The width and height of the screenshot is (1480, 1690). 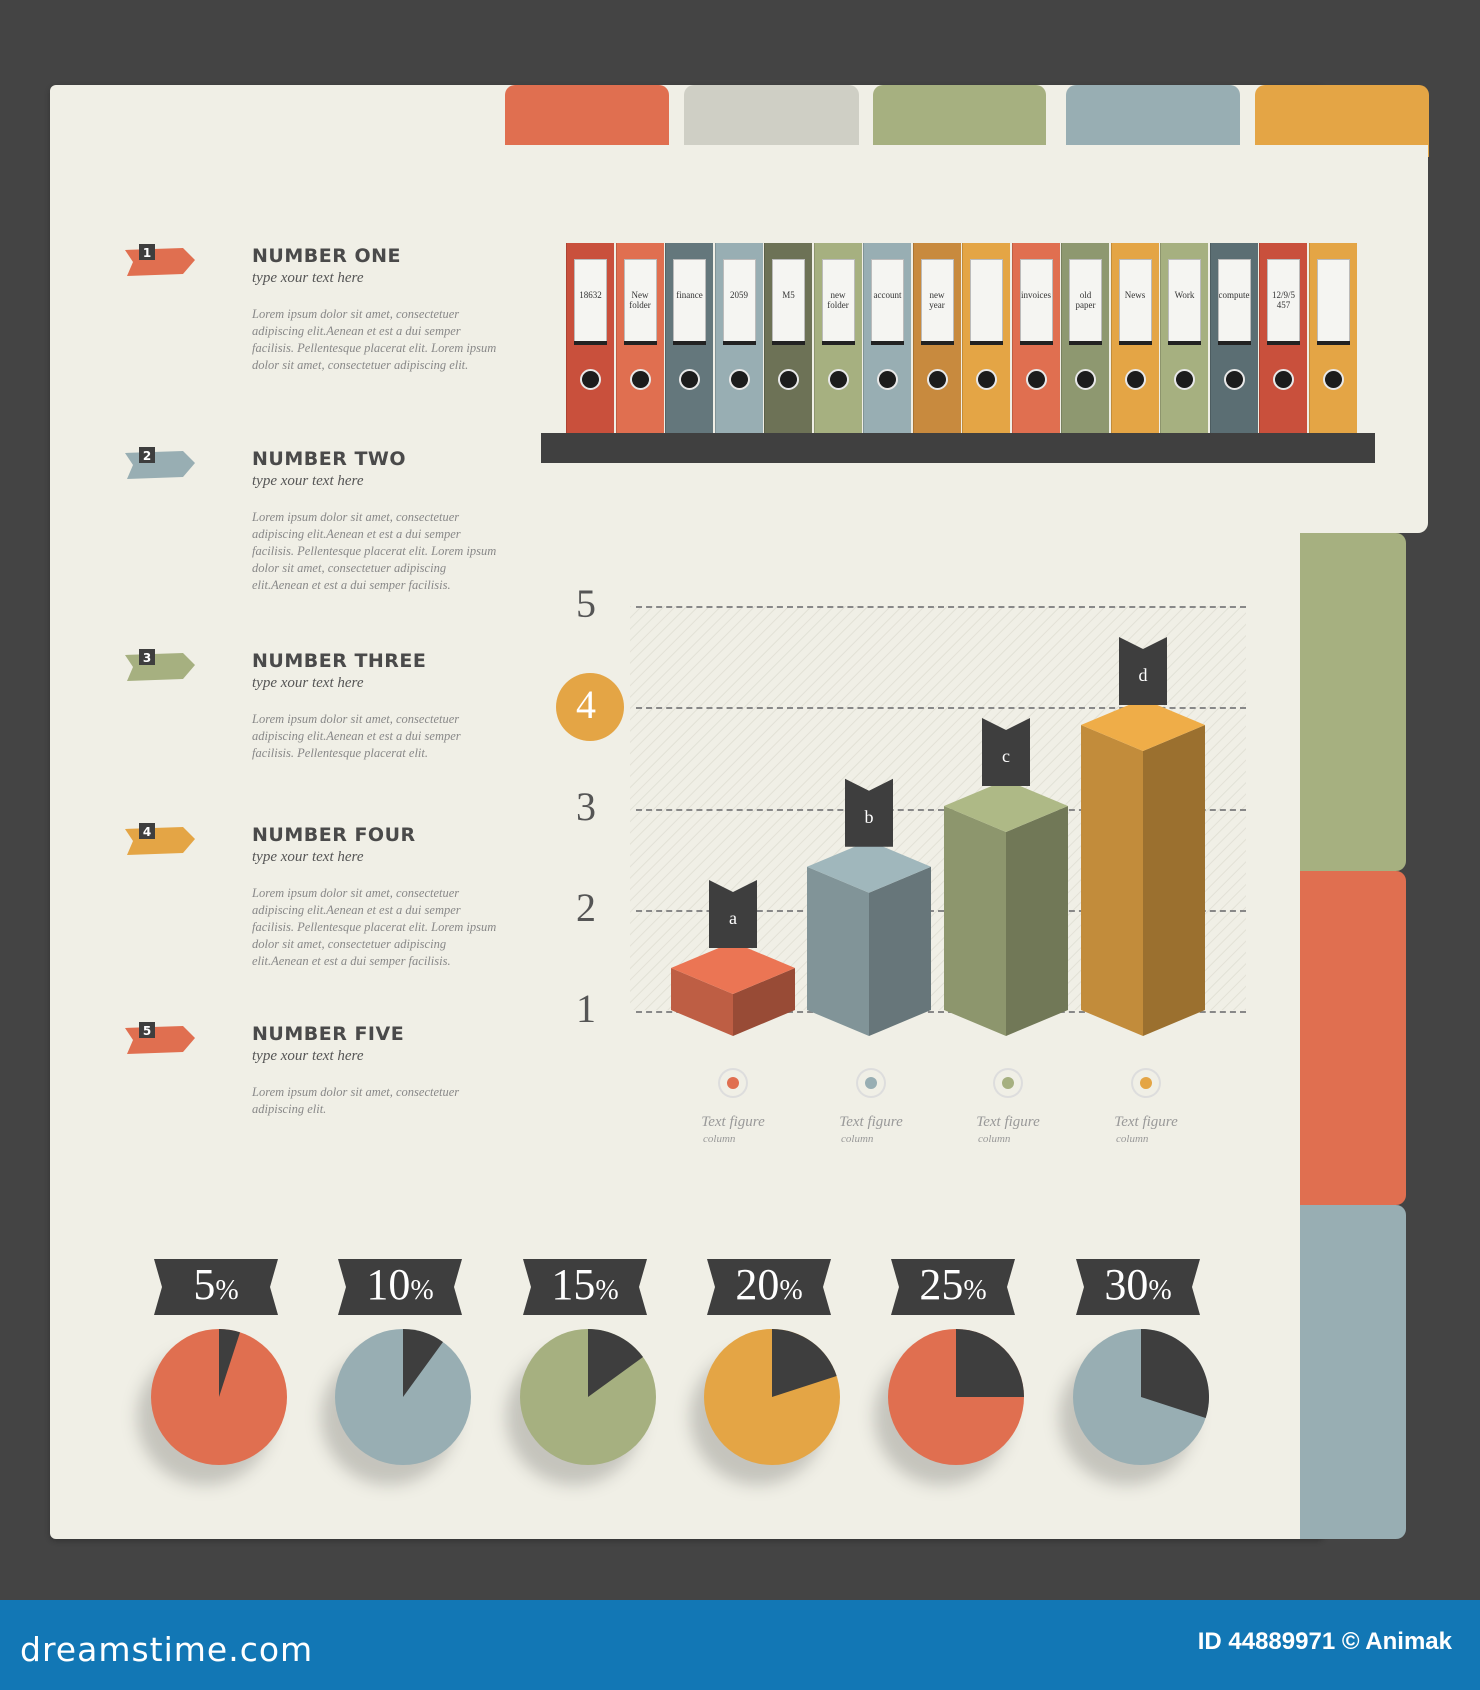 I want to click on binder-label: computer, so click(x=1234, y=302).